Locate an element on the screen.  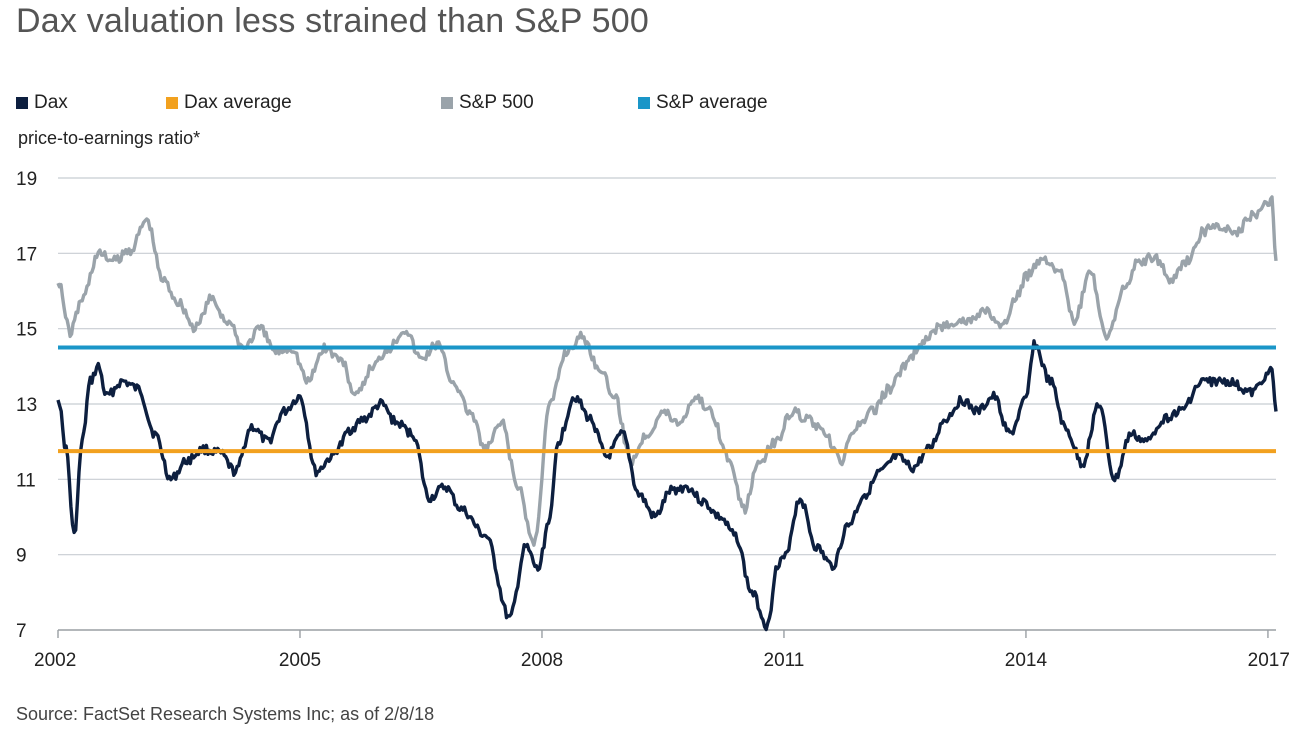
y-tick-label-13: 13 is located at coordinates (26, 405).